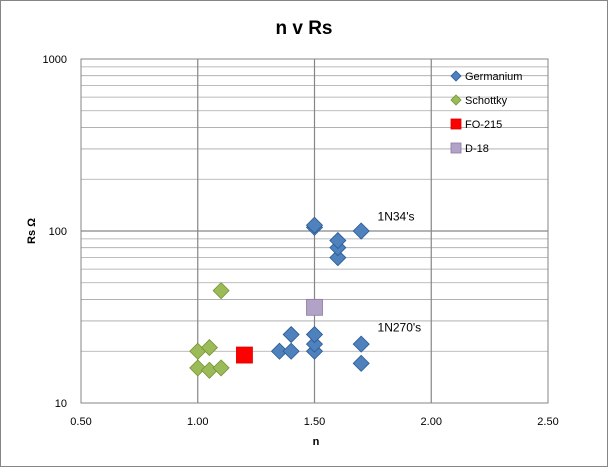 The image size is (608, 472). I want to click on legend: Germanium Schottky FO-215 D-18, so click(486, 112).